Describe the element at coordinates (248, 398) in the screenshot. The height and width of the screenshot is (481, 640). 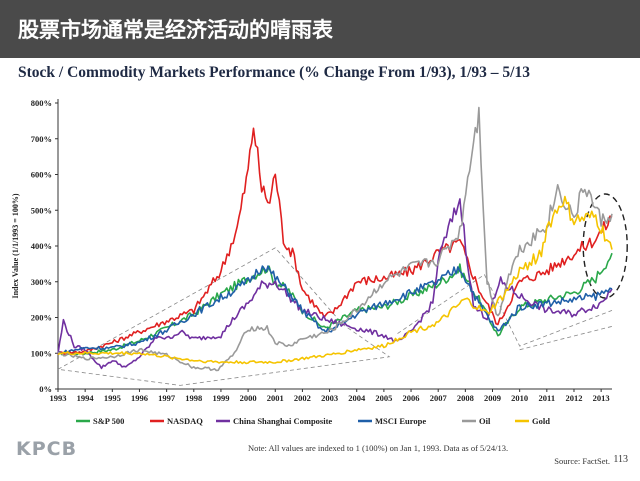
I see `x-tick-label: 2000` at that location.